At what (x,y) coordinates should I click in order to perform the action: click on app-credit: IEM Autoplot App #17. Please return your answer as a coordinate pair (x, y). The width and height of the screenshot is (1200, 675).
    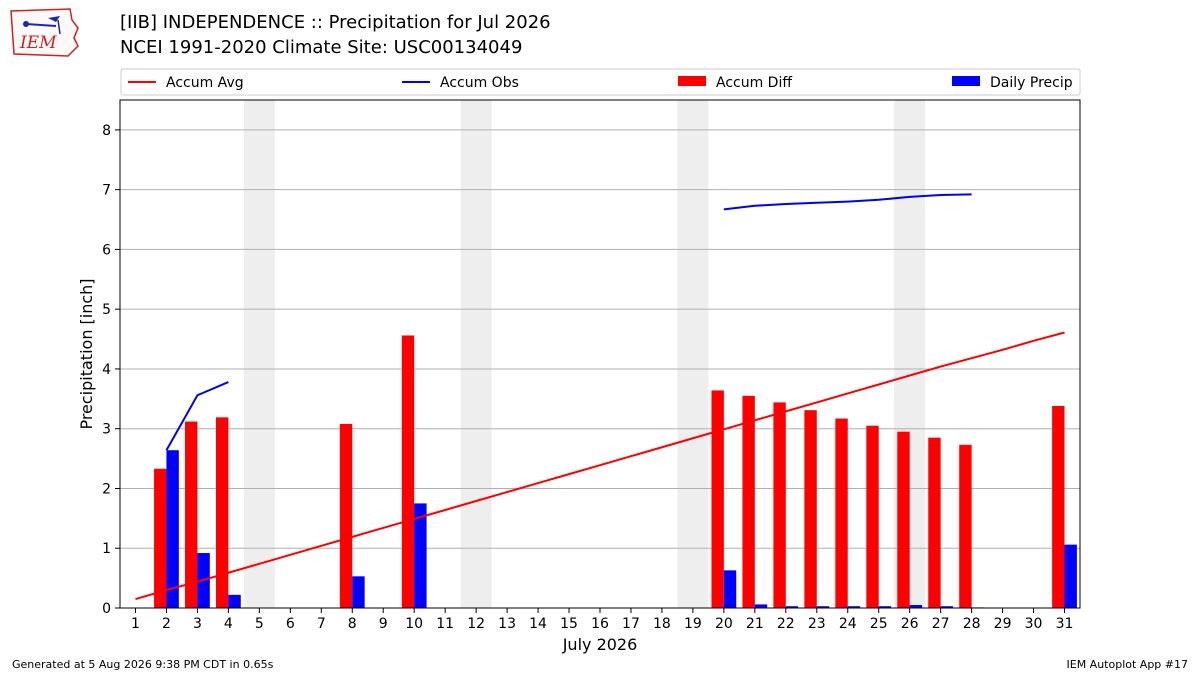
    Looking at the image, I should click on (1127, 664).